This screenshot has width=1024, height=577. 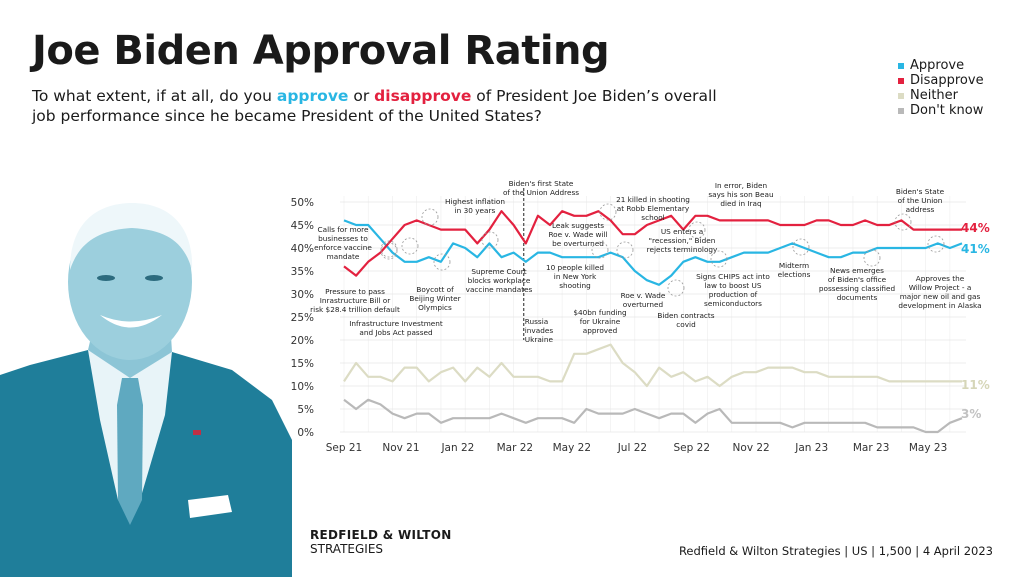 What do you see at coordinates (652, 365) in the screenshot?
I see `series-line-neither` at bounding box center [652, 365].